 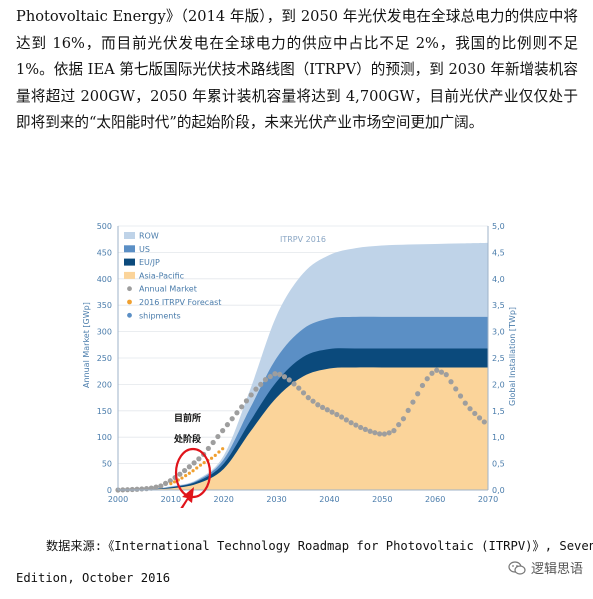 I want to click on y-tick-right: 5,0, so click(x=498, y=226).